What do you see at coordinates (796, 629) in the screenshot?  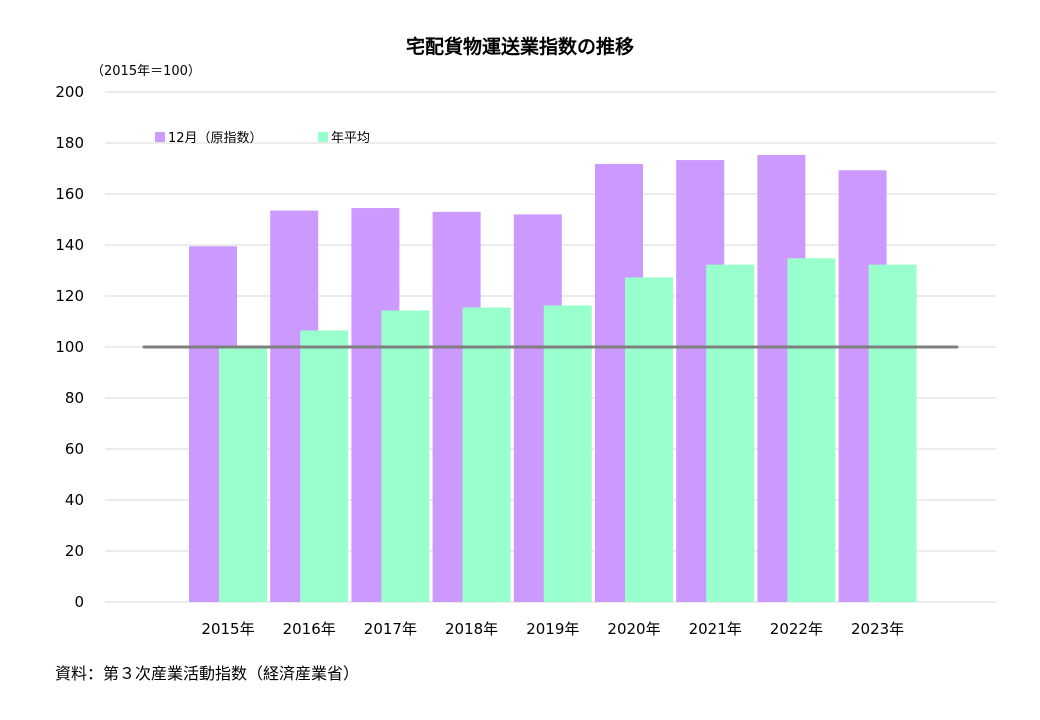 I see `x-tick-label: 2022年` at bounding box center [796, 629].